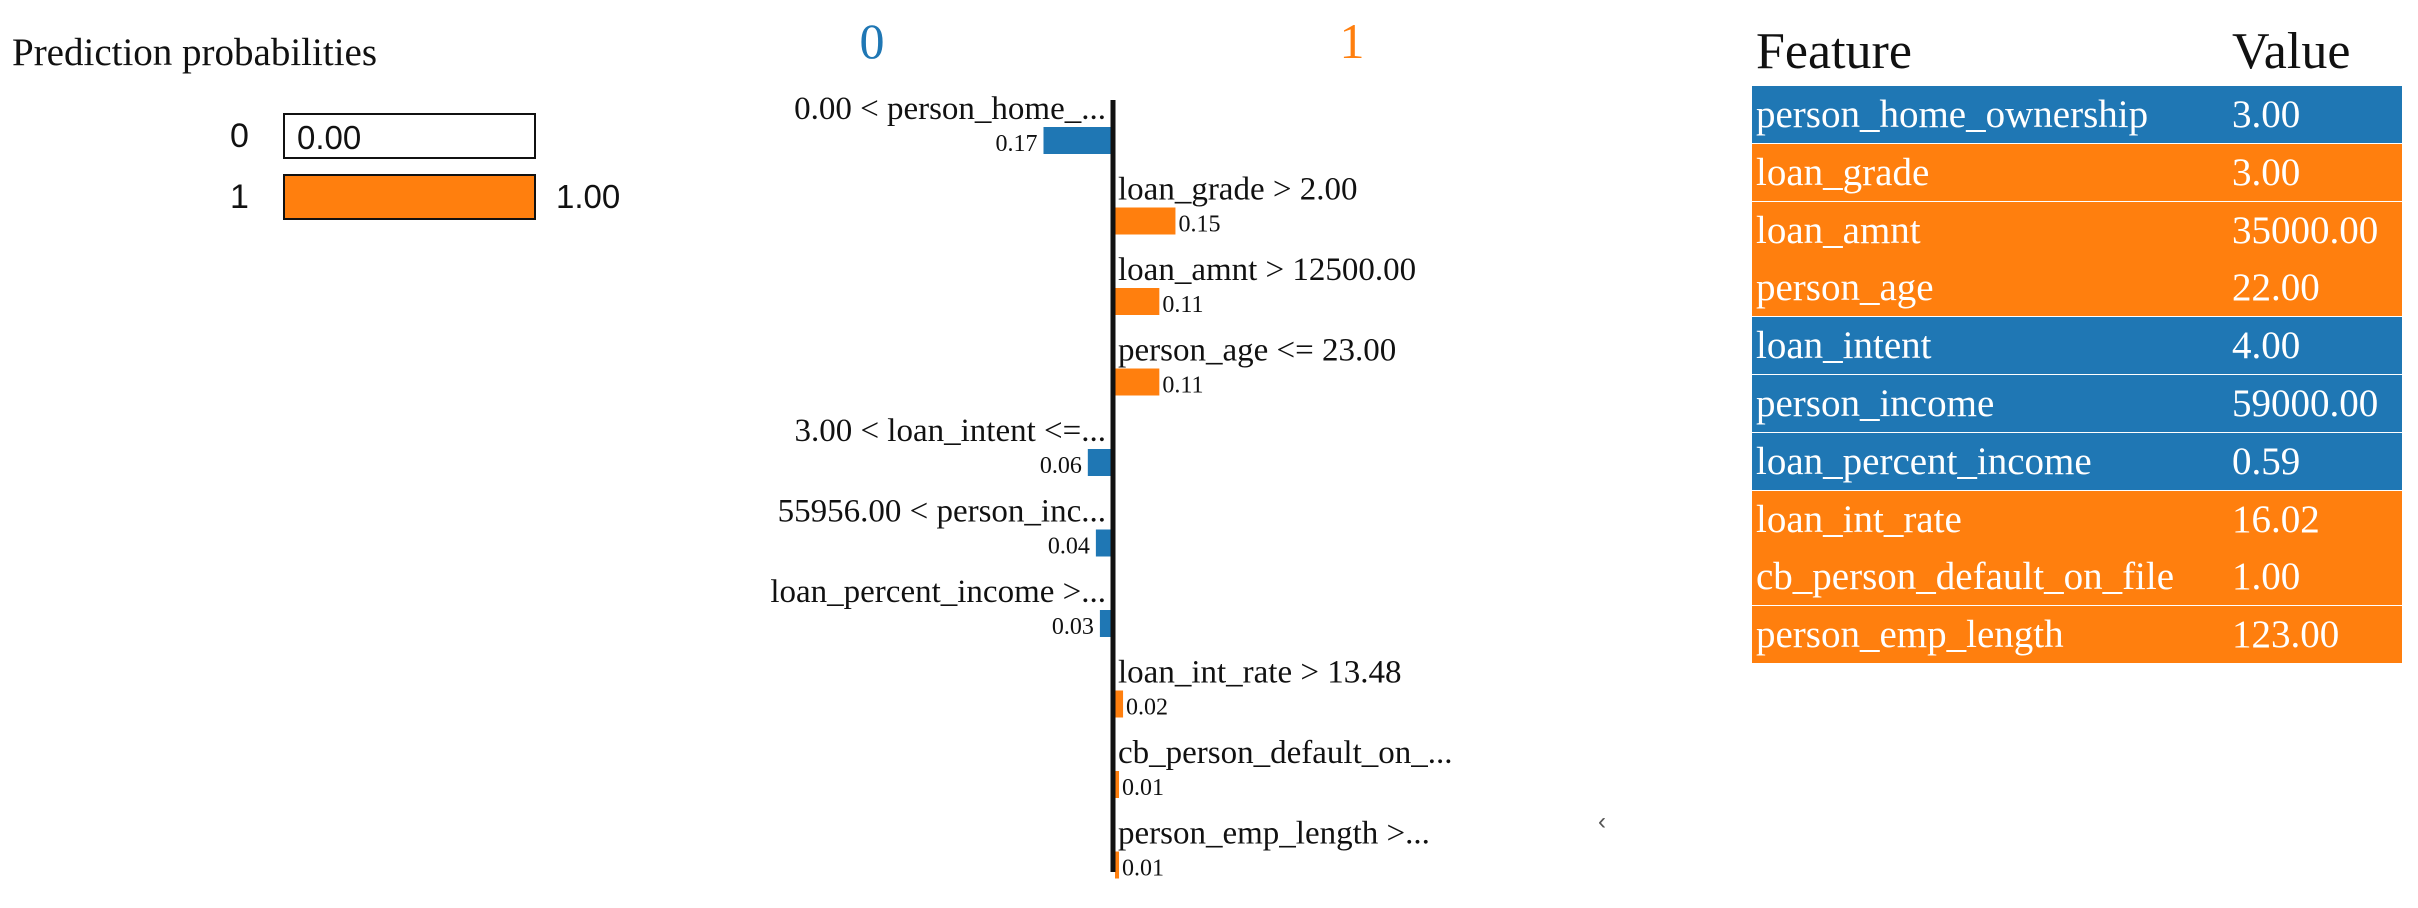 Image resolution: width=2418 pixels, height=908 pixels. What do you see at coordinates (329, 137) in the screenshot?
I see `prob-value-text: 0.00` at bounding box center [329, 137].